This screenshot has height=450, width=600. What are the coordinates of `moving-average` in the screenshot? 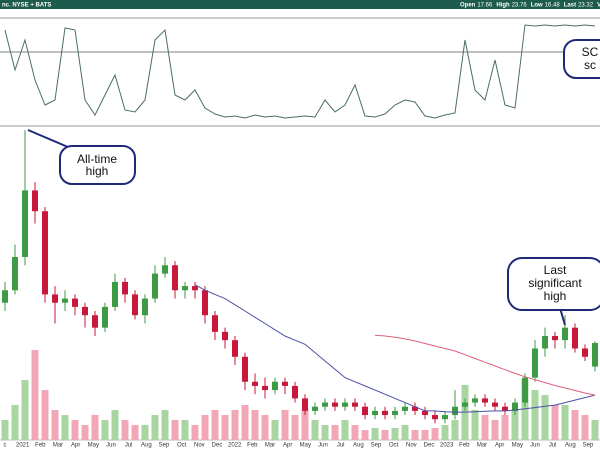 It's located at (485, 365).